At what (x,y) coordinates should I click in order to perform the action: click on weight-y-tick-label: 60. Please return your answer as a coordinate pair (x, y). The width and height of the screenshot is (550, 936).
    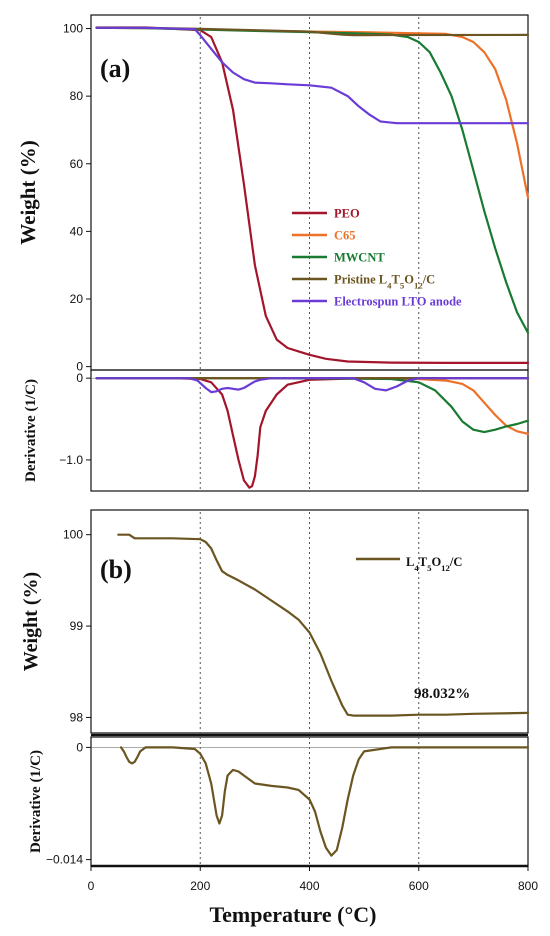
    Looking at the image, I should click on (77, 164).